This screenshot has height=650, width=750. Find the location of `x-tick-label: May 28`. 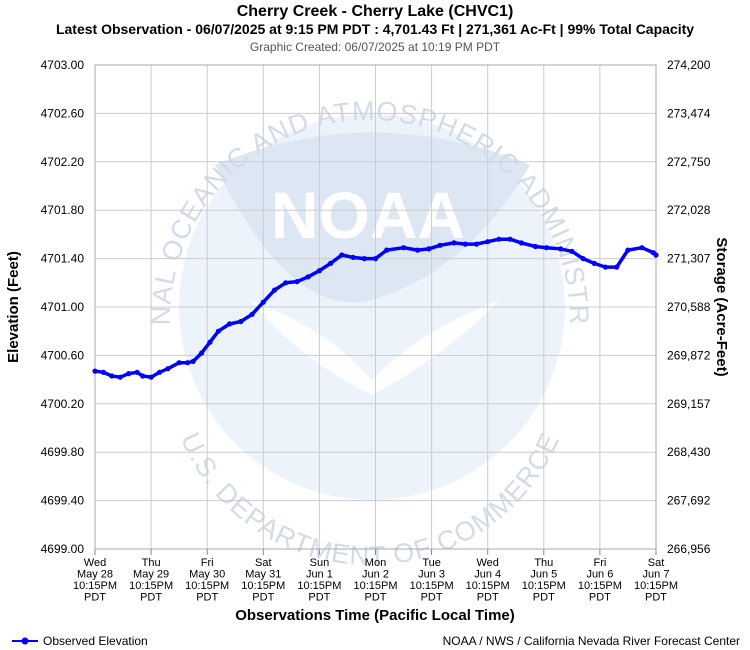

x-tick-label: May 28 is located at coordinates (95, 575).